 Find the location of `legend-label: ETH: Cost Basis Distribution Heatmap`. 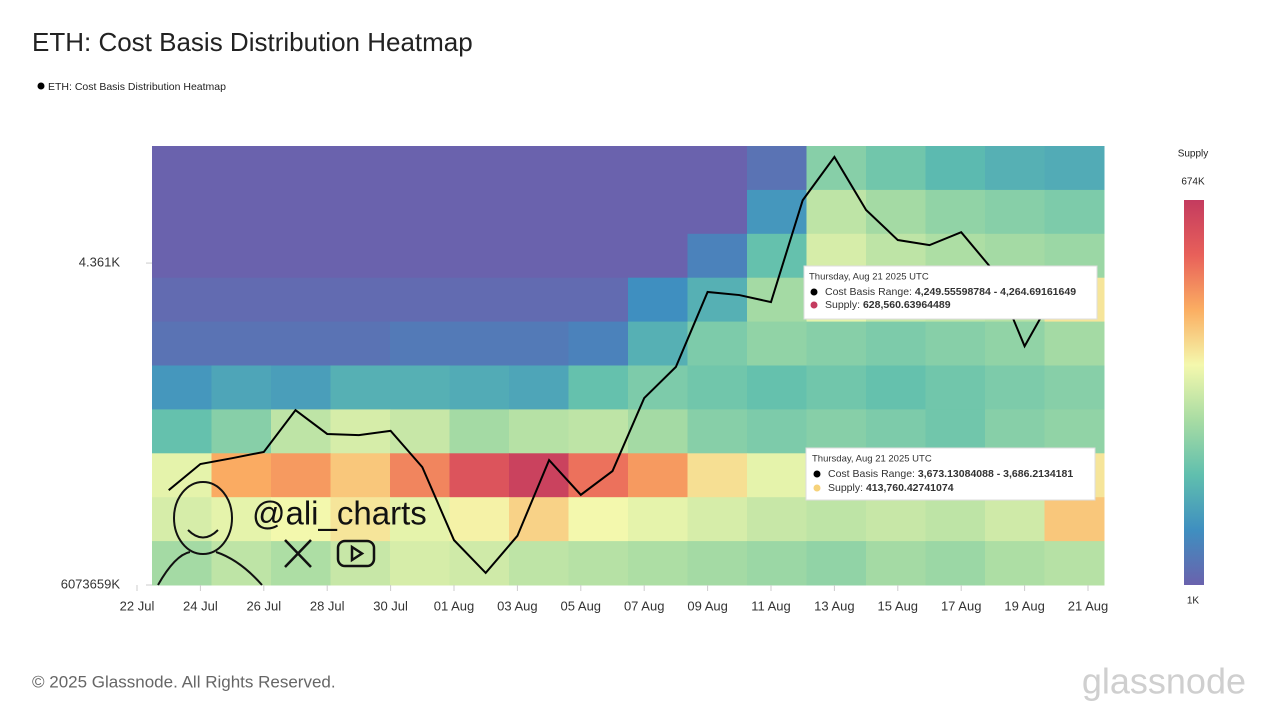

legend-label: ETH: Cost Basis Distribution Heatmap is located at coordinates (137, 87).